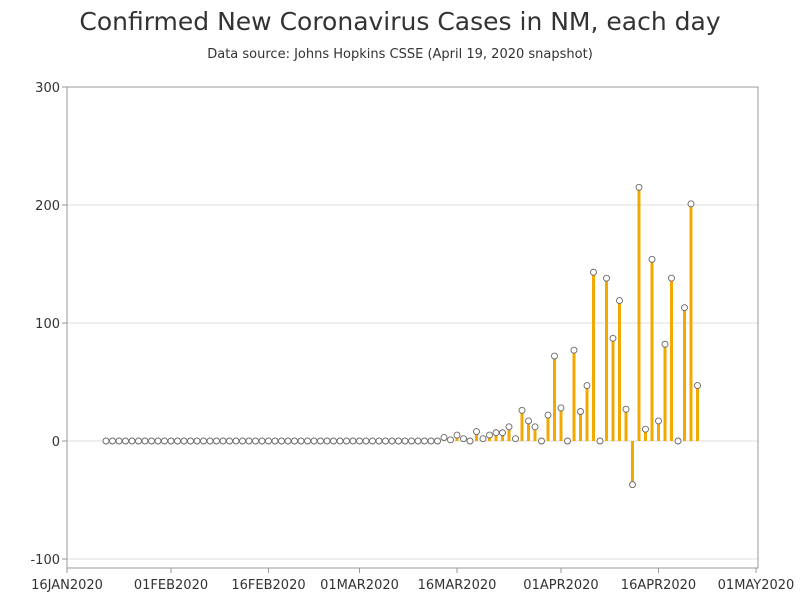 The image size is (800, 600). I want to click on y-tick-label: 100, so click(47, 324).